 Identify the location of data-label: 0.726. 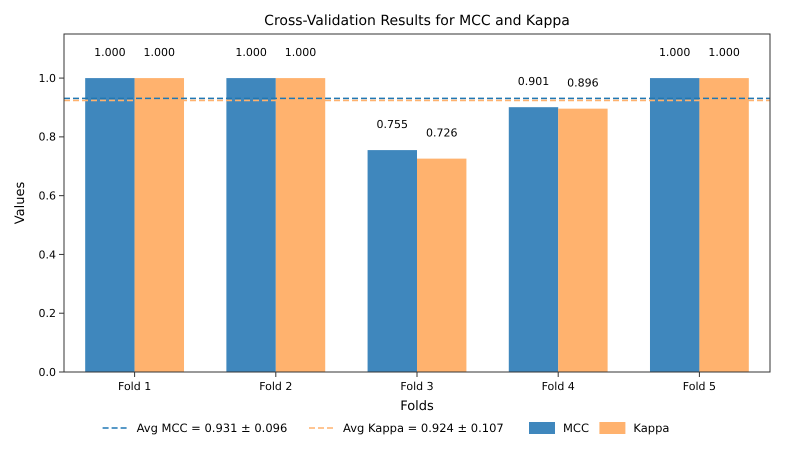
(442, 133).